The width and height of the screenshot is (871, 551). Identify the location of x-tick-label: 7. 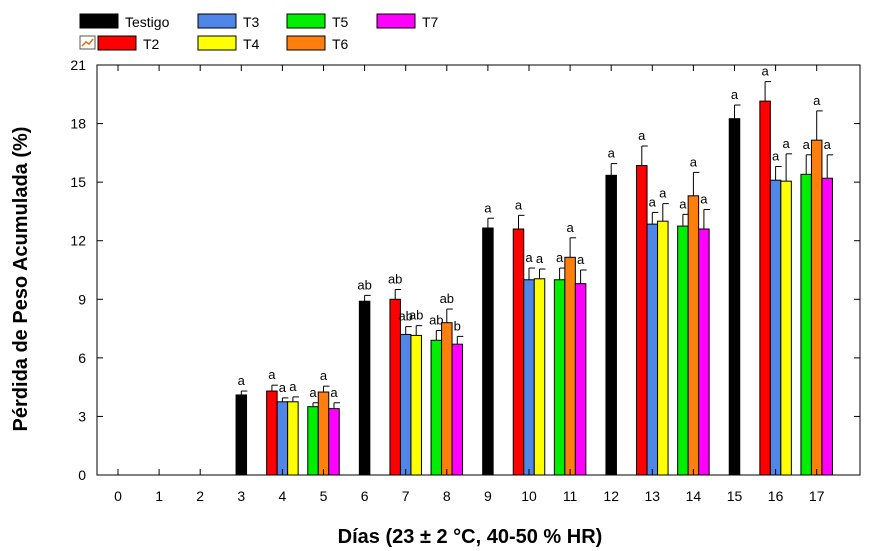
(406, 496).